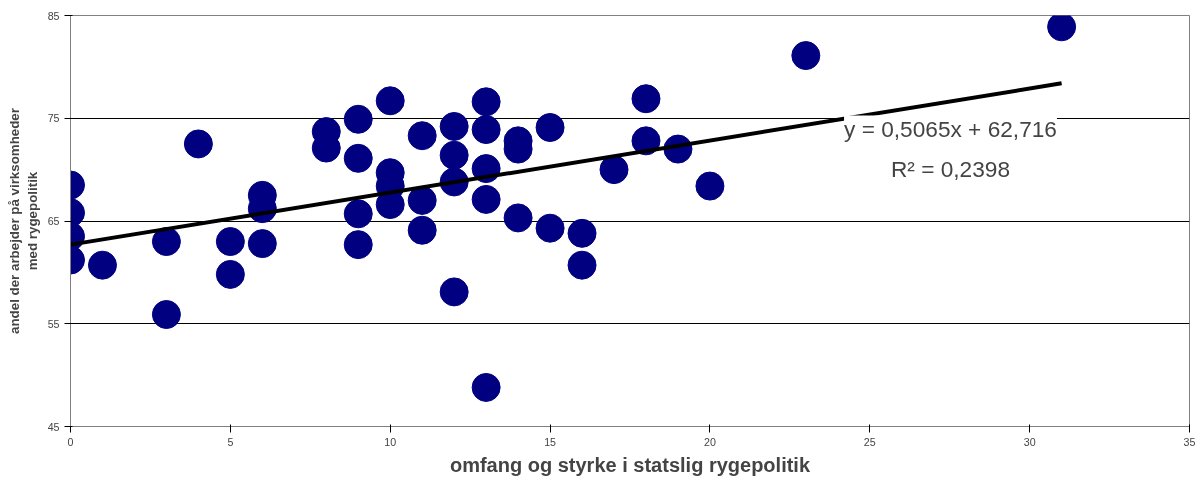 This screenshot has height=486, width=1199. Describe the element at coordinates (550, 441) in the screenshot. I see `x-tick-label: 15` at that location.